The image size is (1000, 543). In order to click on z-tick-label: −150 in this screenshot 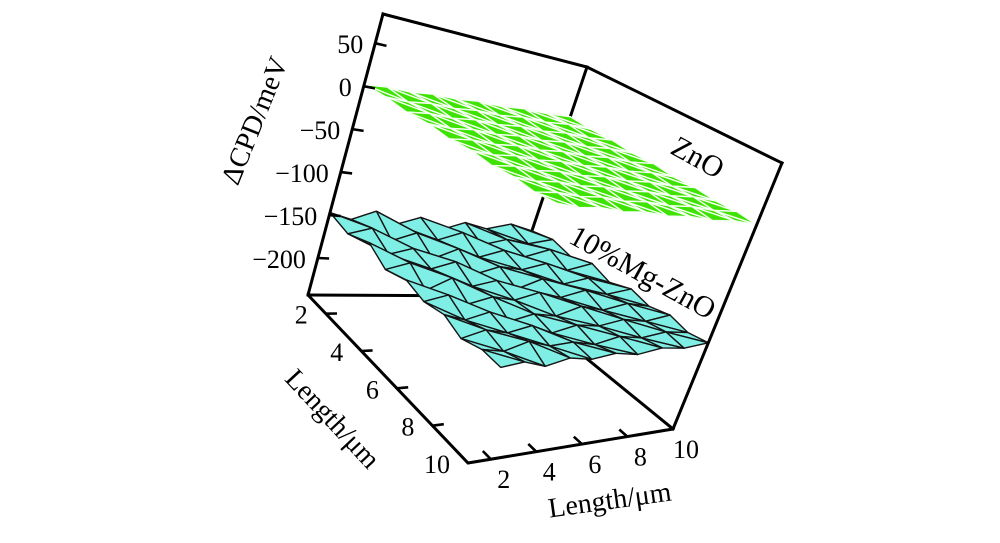, I will do `click(291, 216)`.